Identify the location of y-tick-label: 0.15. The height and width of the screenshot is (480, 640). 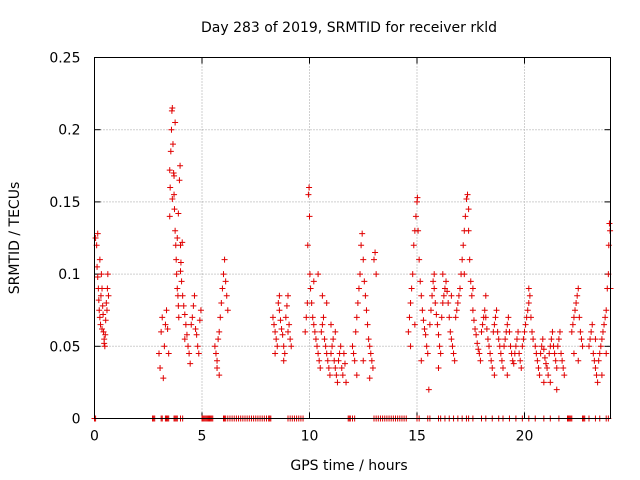
(64, 203).